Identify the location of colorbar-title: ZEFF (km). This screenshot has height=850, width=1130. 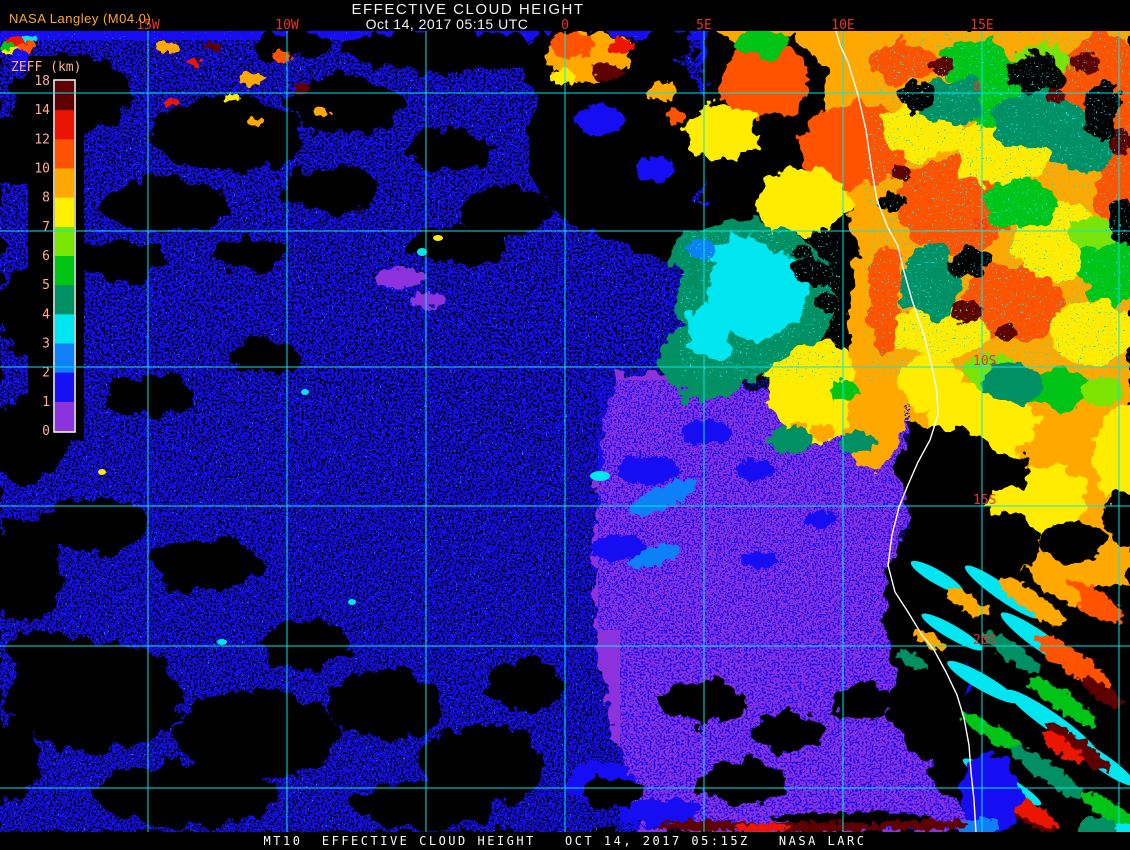
(46, 67).